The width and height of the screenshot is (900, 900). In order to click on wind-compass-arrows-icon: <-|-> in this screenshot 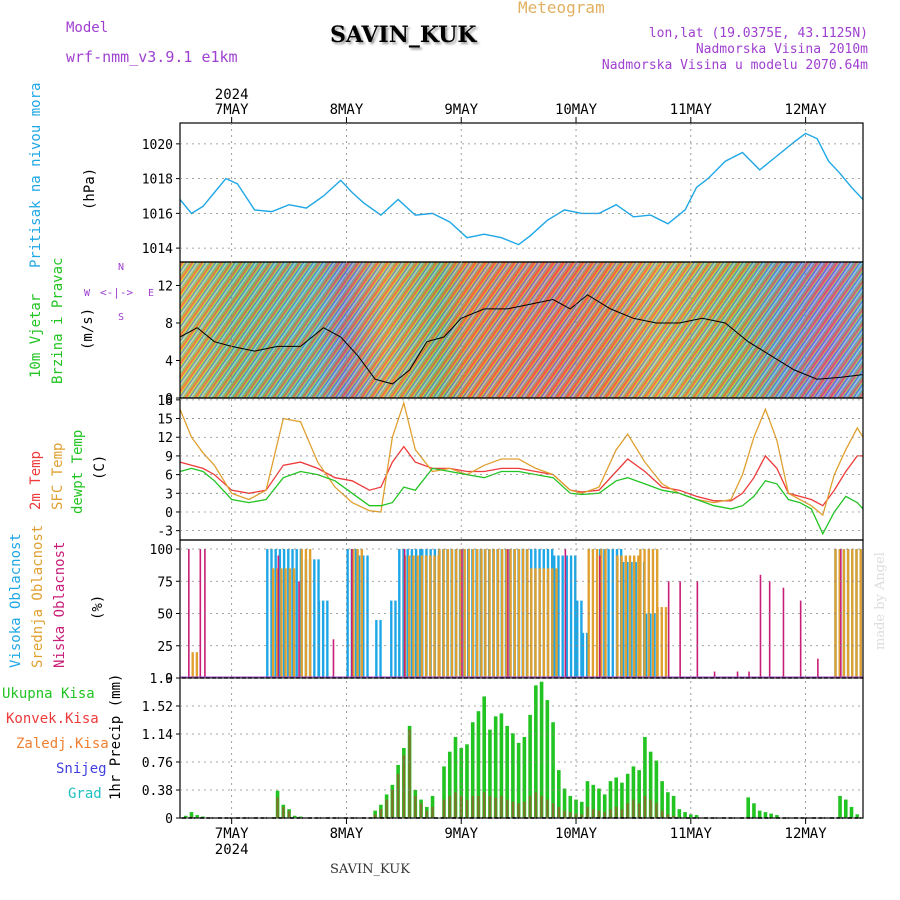, I will do `click(117, 292)`.